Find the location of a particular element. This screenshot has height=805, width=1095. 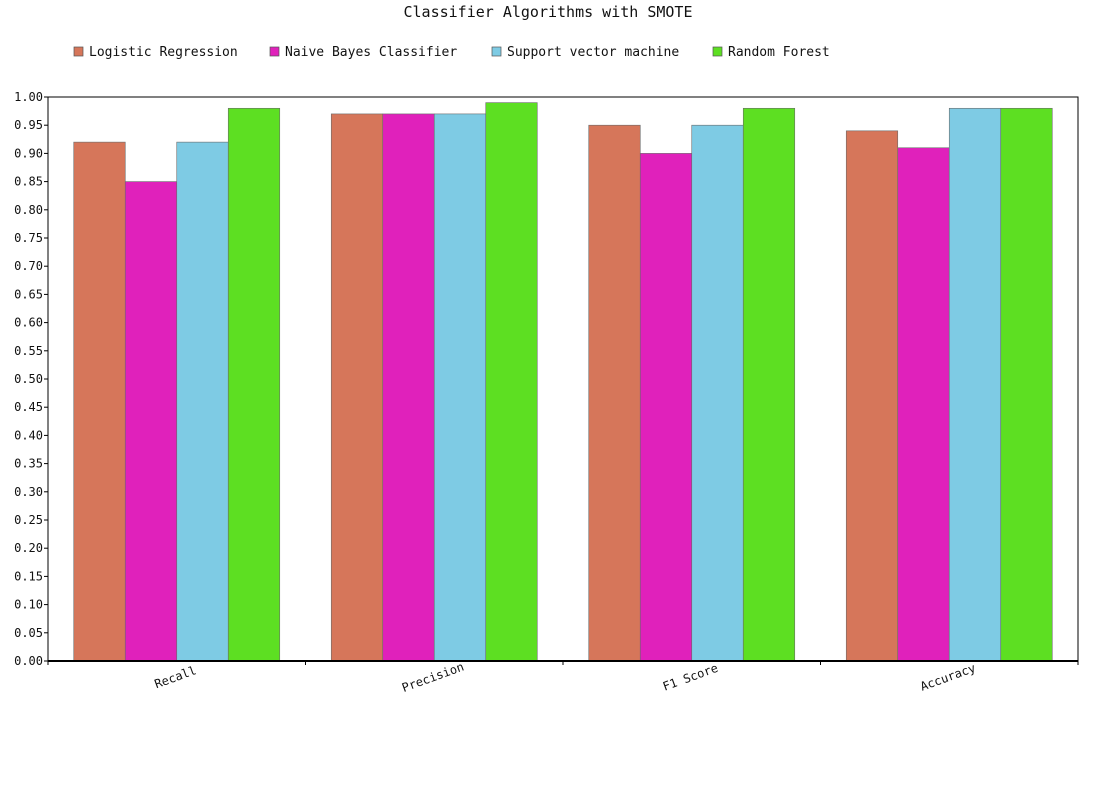

x-tick-label-f1-score: F1 Score is located at coordinates (690, 677).